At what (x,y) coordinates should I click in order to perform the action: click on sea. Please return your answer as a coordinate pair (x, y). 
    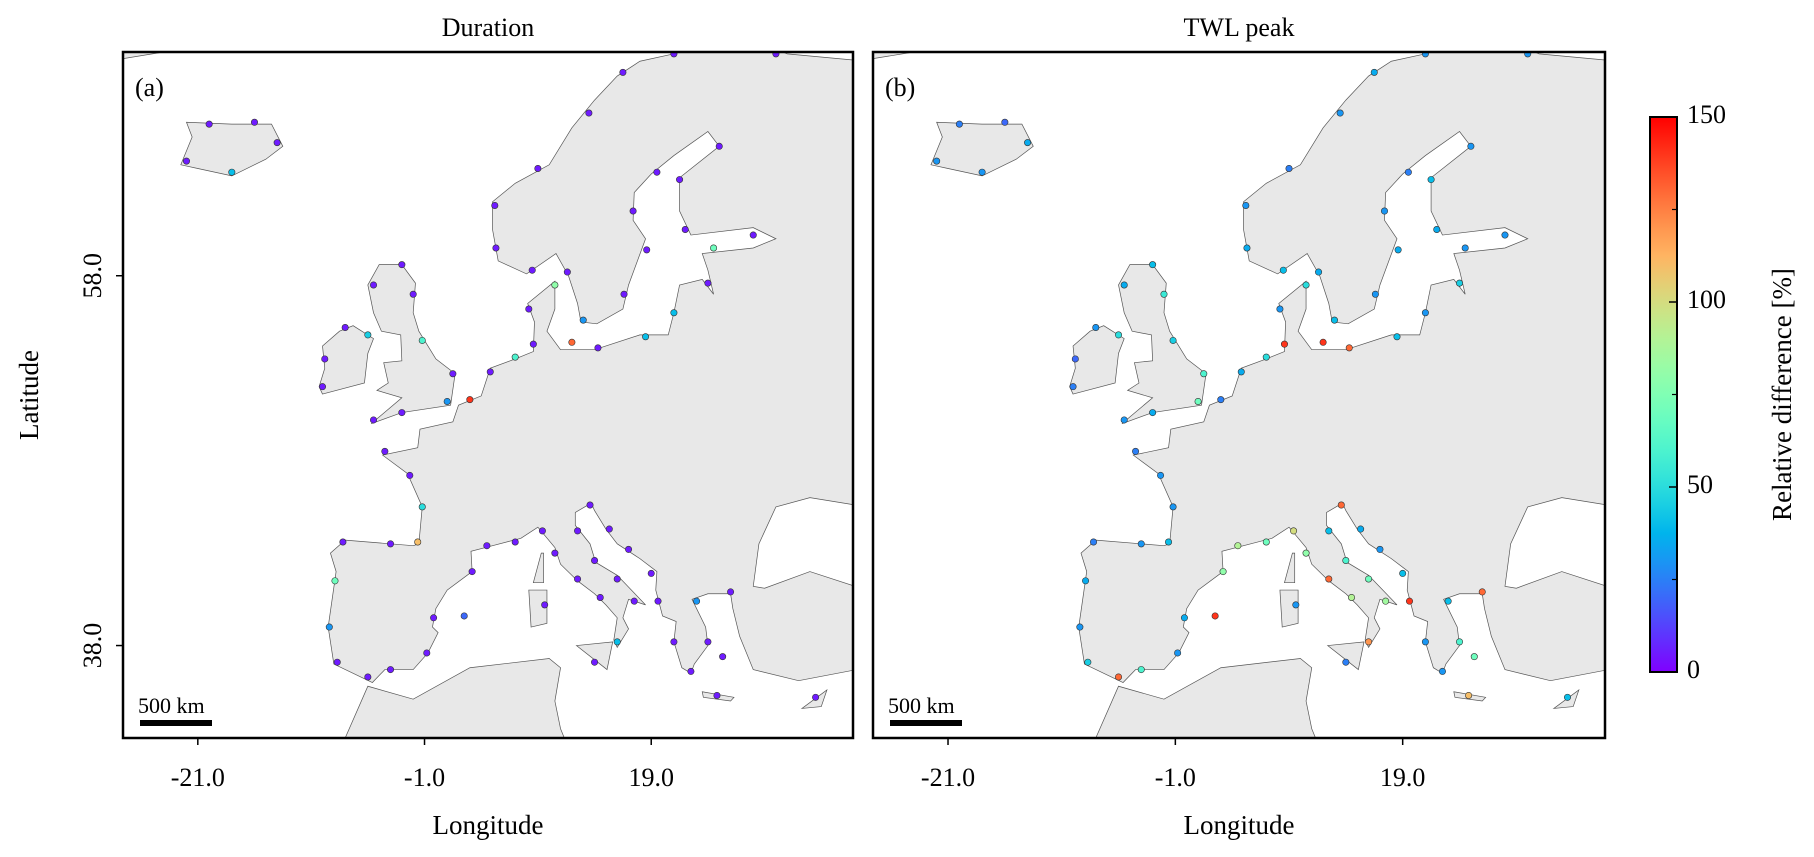
    Looking at the image, I should click on (1554, 543).